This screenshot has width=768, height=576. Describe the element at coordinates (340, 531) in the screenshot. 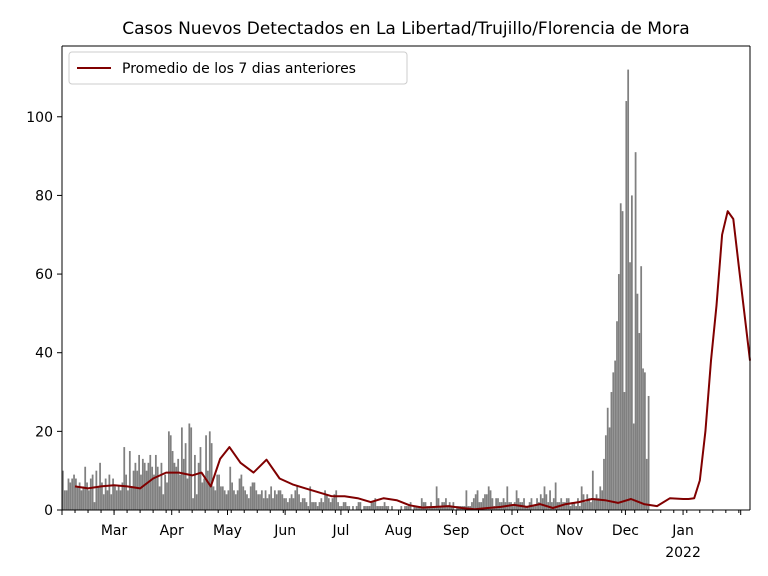

I see `x-tick-label: Jul` at that location.